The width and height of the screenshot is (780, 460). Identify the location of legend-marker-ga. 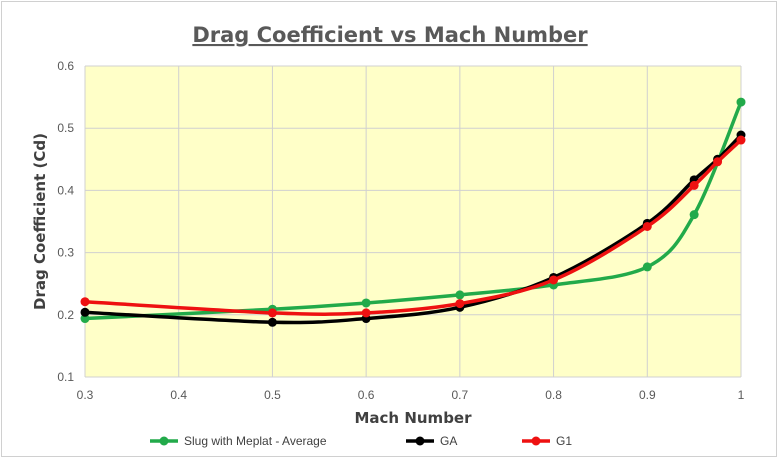
(420, 441).